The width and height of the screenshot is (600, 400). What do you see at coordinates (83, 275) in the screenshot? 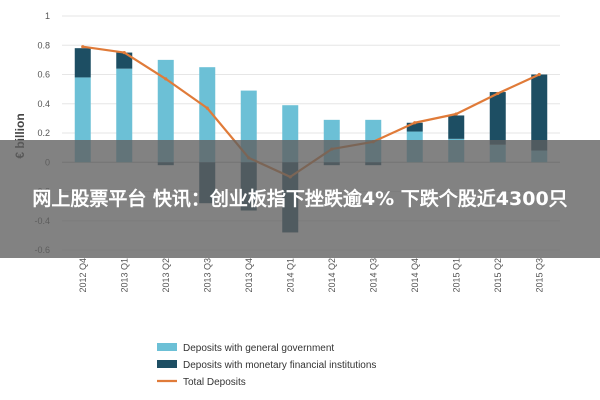
I see `x-tick-label: 2012 Q4` at bounding box center [83, 275].